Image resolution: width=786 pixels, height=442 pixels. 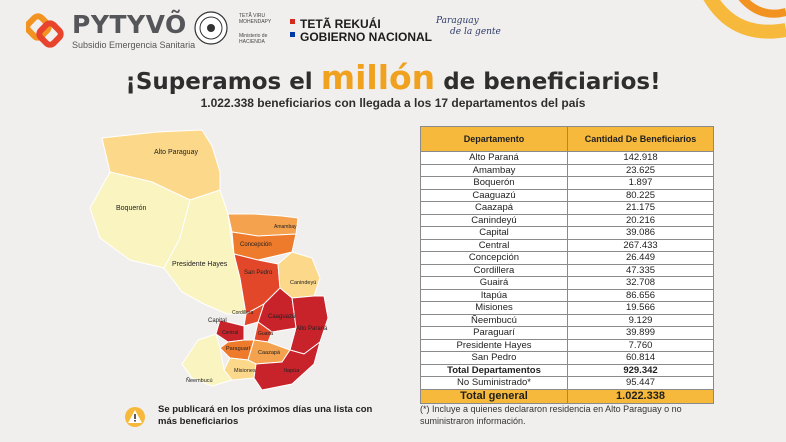 I want to click on total-general-value: 1.022.338, so click(x=640, y=396).